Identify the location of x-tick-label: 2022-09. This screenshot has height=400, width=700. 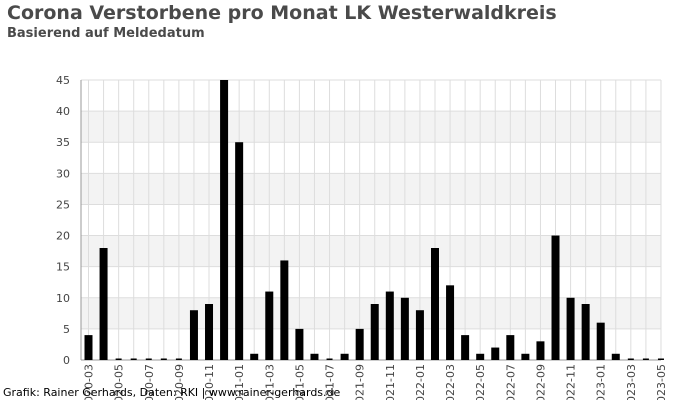
(540, 382).